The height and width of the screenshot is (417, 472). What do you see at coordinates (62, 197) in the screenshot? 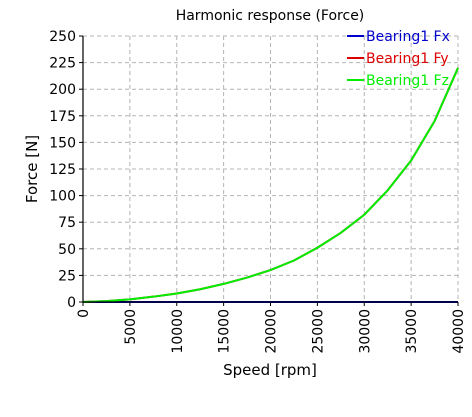
I see `y-tick-label: 100` at bounding box center [62, 197].